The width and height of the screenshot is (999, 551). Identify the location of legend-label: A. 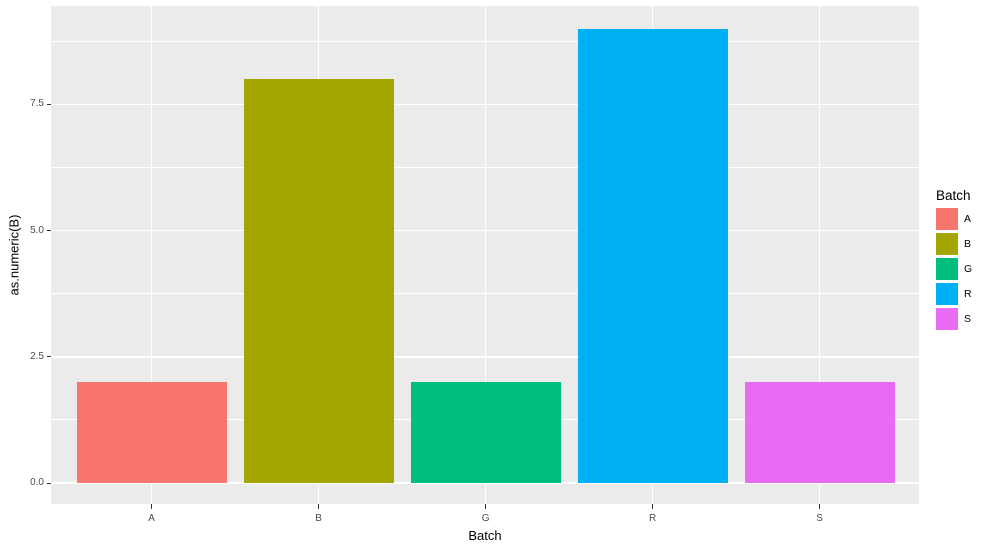
(968, 219).